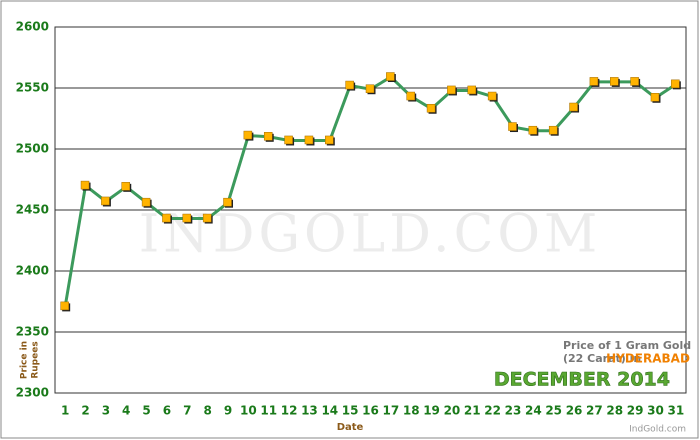 The height and width of the screenshot is (440, 700). I want to click on x-tick-label: 23, so click(513, 411).